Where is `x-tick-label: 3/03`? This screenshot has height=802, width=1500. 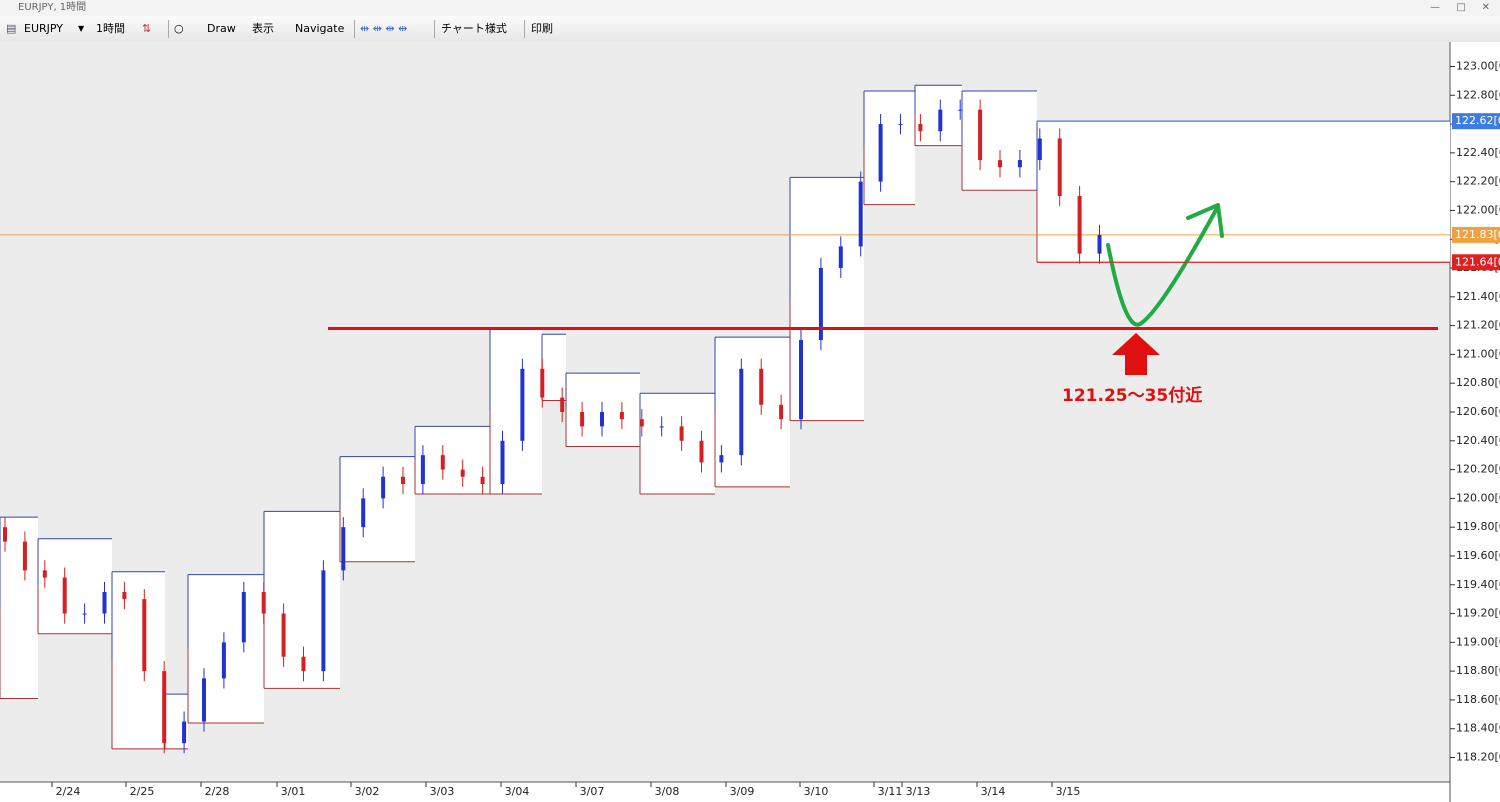
x-tick-label: 3/03 is located at coordinates (442, 791).